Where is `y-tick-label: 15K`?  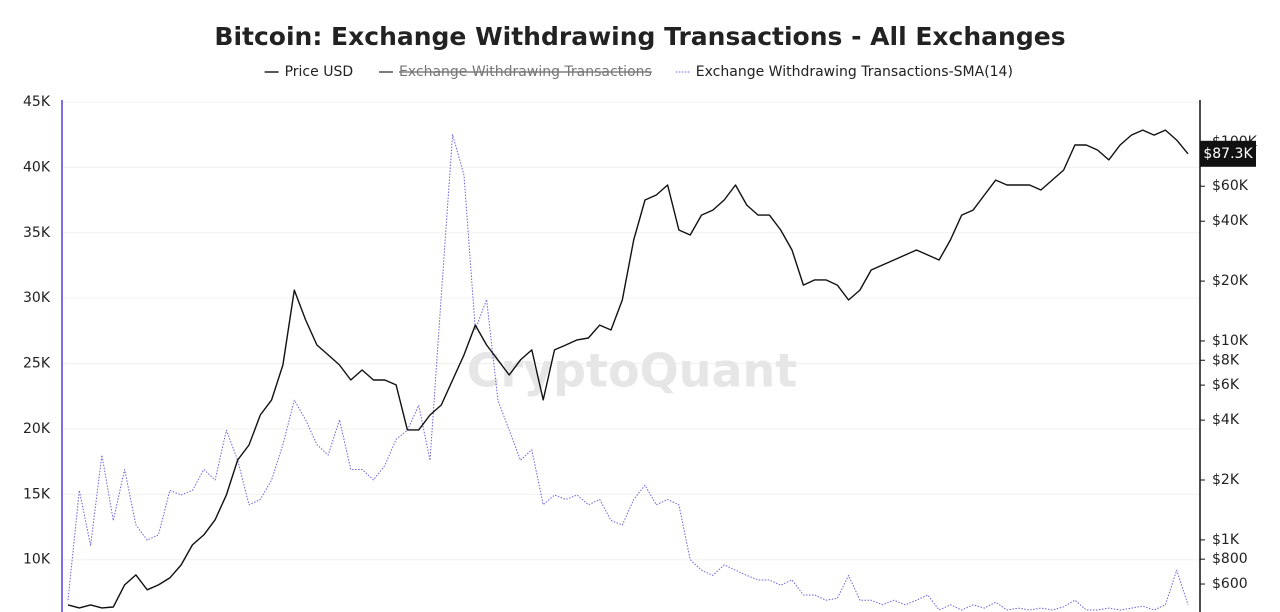
y-tick-label: 15K is located at coordinates (37, 494).